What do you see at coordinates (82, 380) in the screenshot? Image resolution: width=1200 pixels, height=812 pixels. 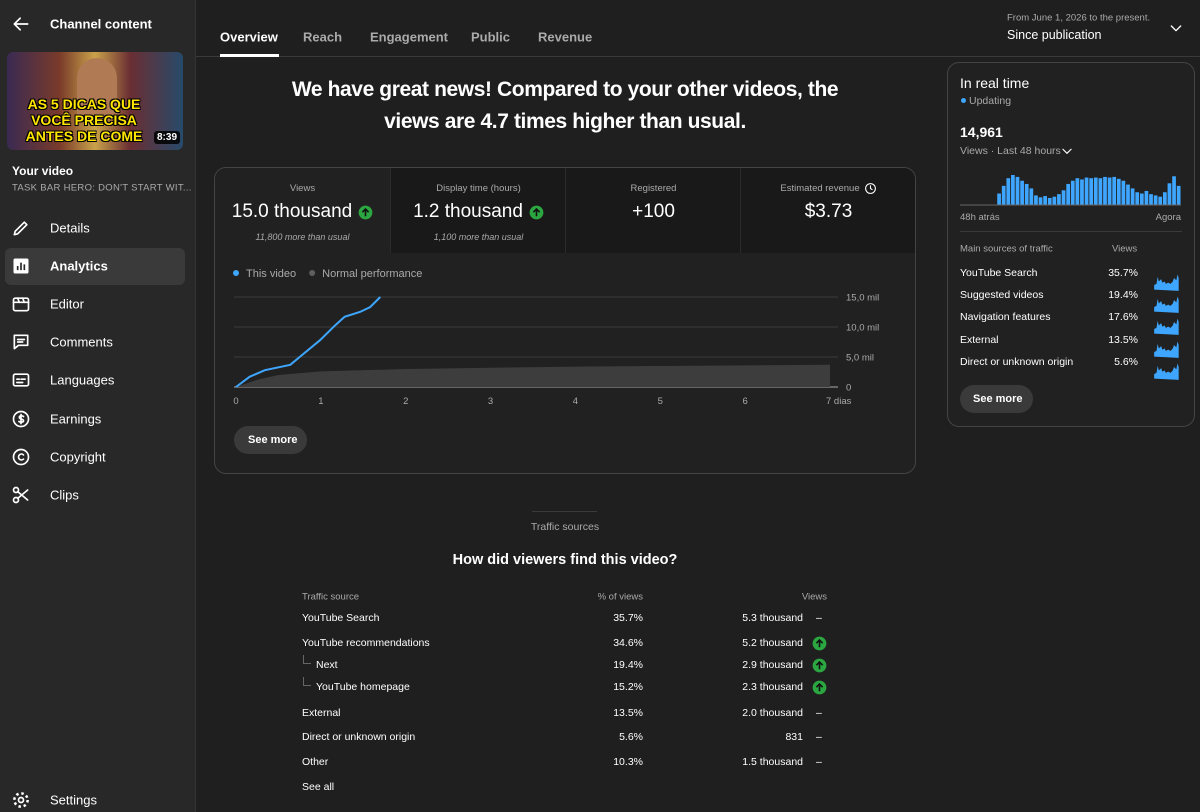 I see `nav-item: Languages` at bounding box center [82, 380].